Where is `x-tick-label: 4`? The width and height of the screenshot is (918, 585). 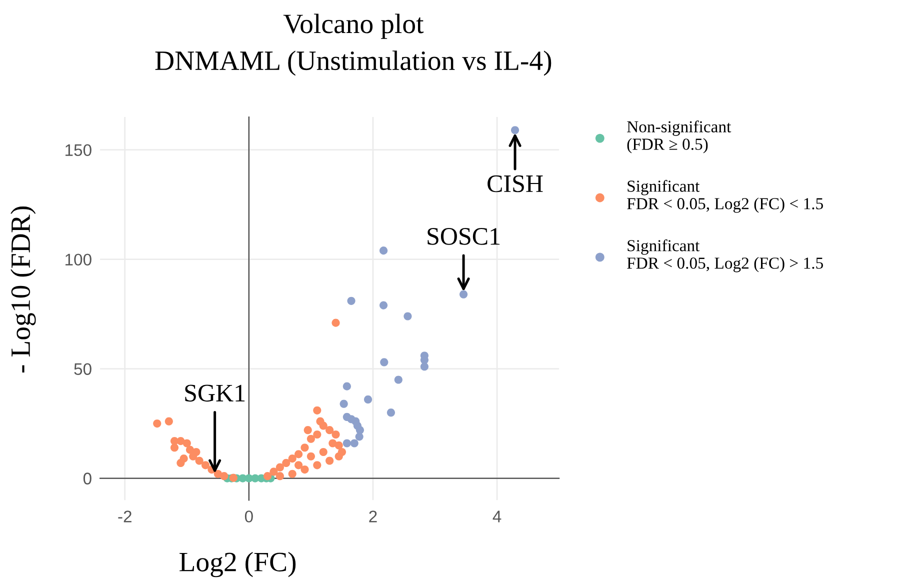
x-tick-label: 4 is located at coordinates (497, 516).